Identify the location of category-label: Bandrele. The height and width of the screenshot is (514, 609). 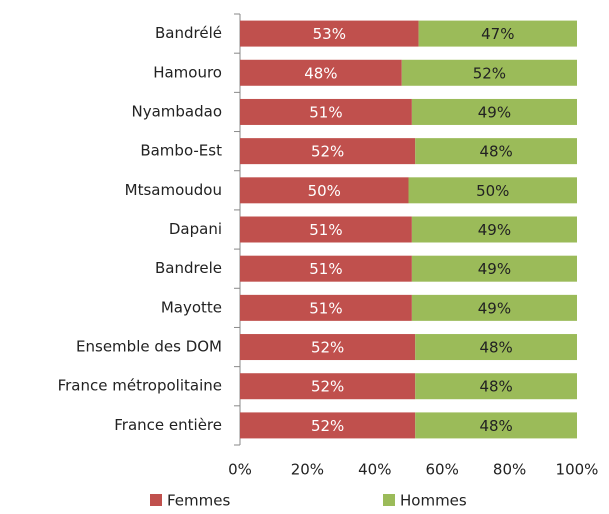
(188, 268).